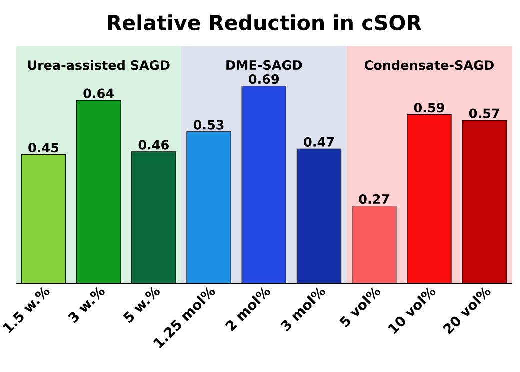  I want to click on data-label: 0.45, so click(43, 148).